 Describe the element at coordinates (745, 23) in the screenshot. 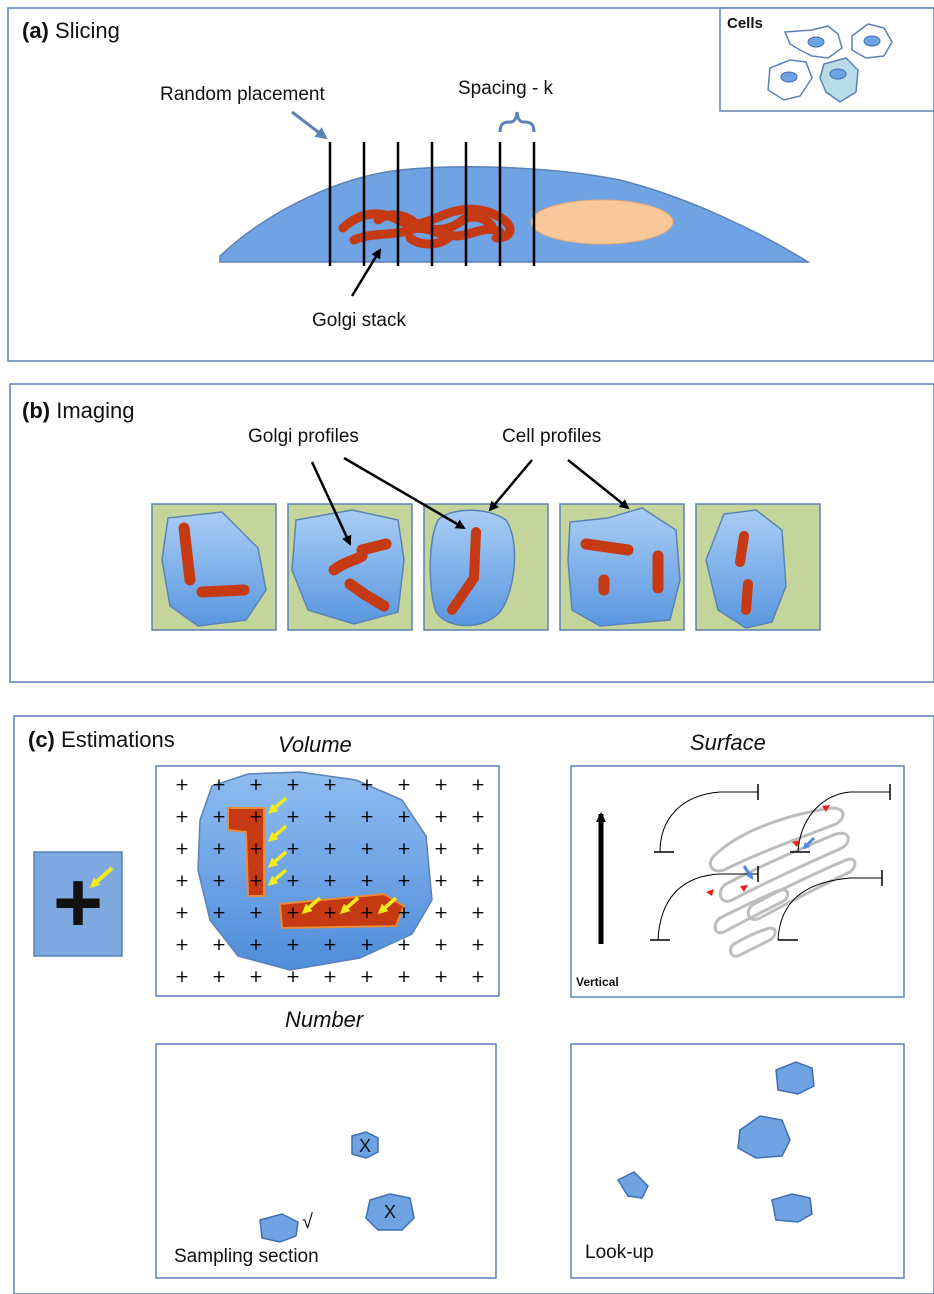

I see `cells-label: Cells` at that location.